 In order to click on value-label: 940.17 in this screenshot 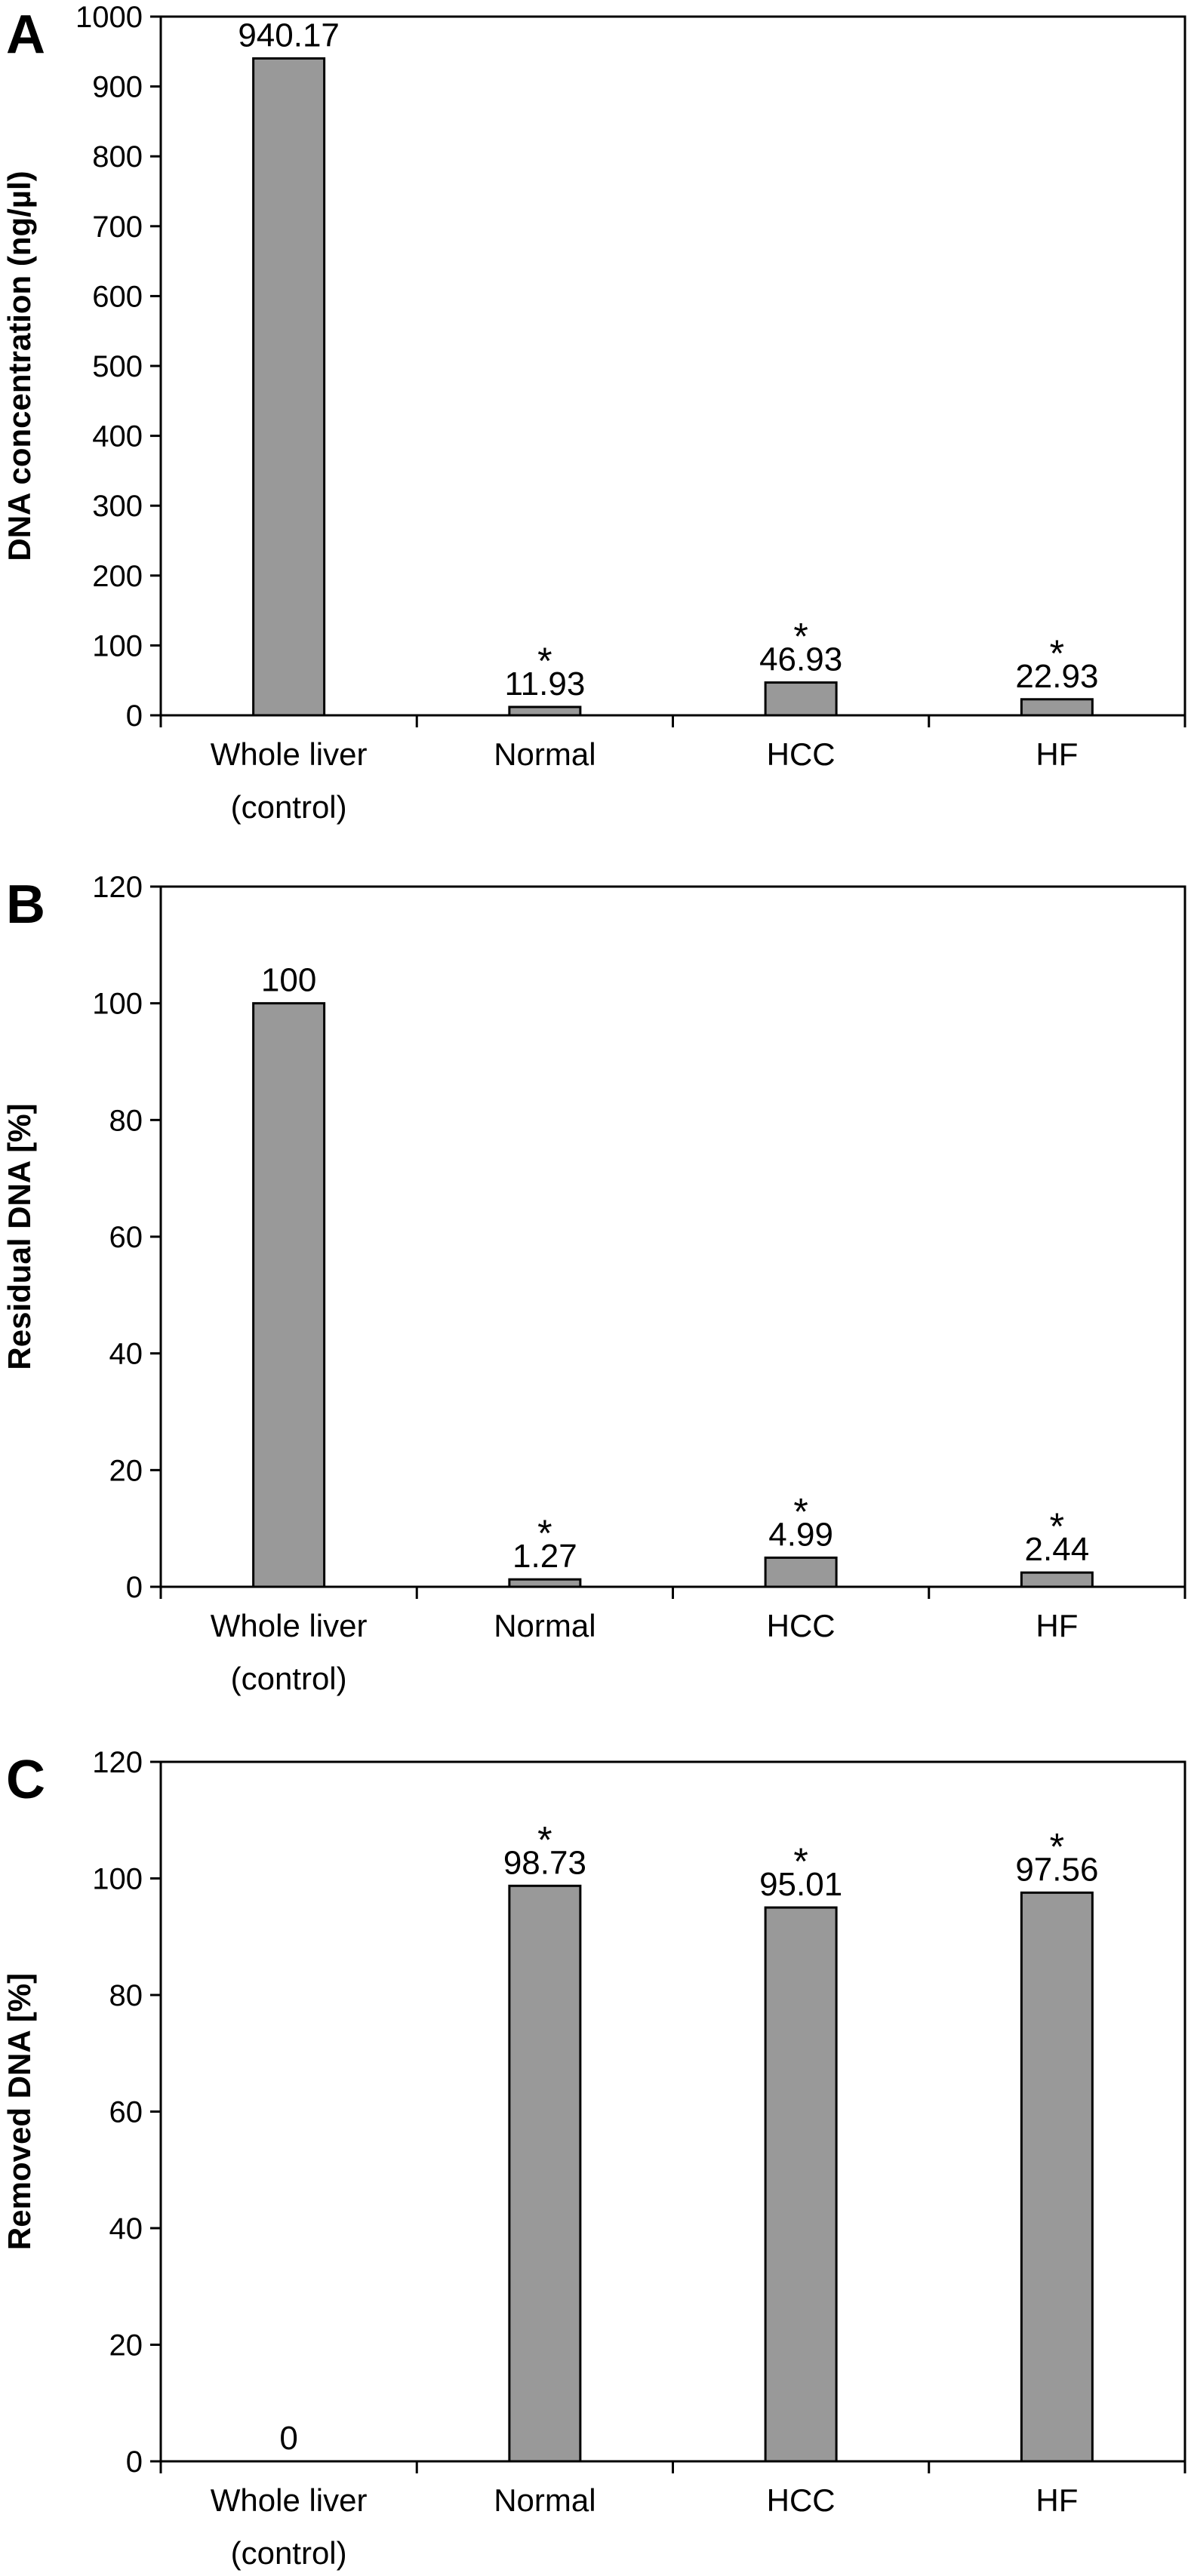, I will do `click(289, 35)`.